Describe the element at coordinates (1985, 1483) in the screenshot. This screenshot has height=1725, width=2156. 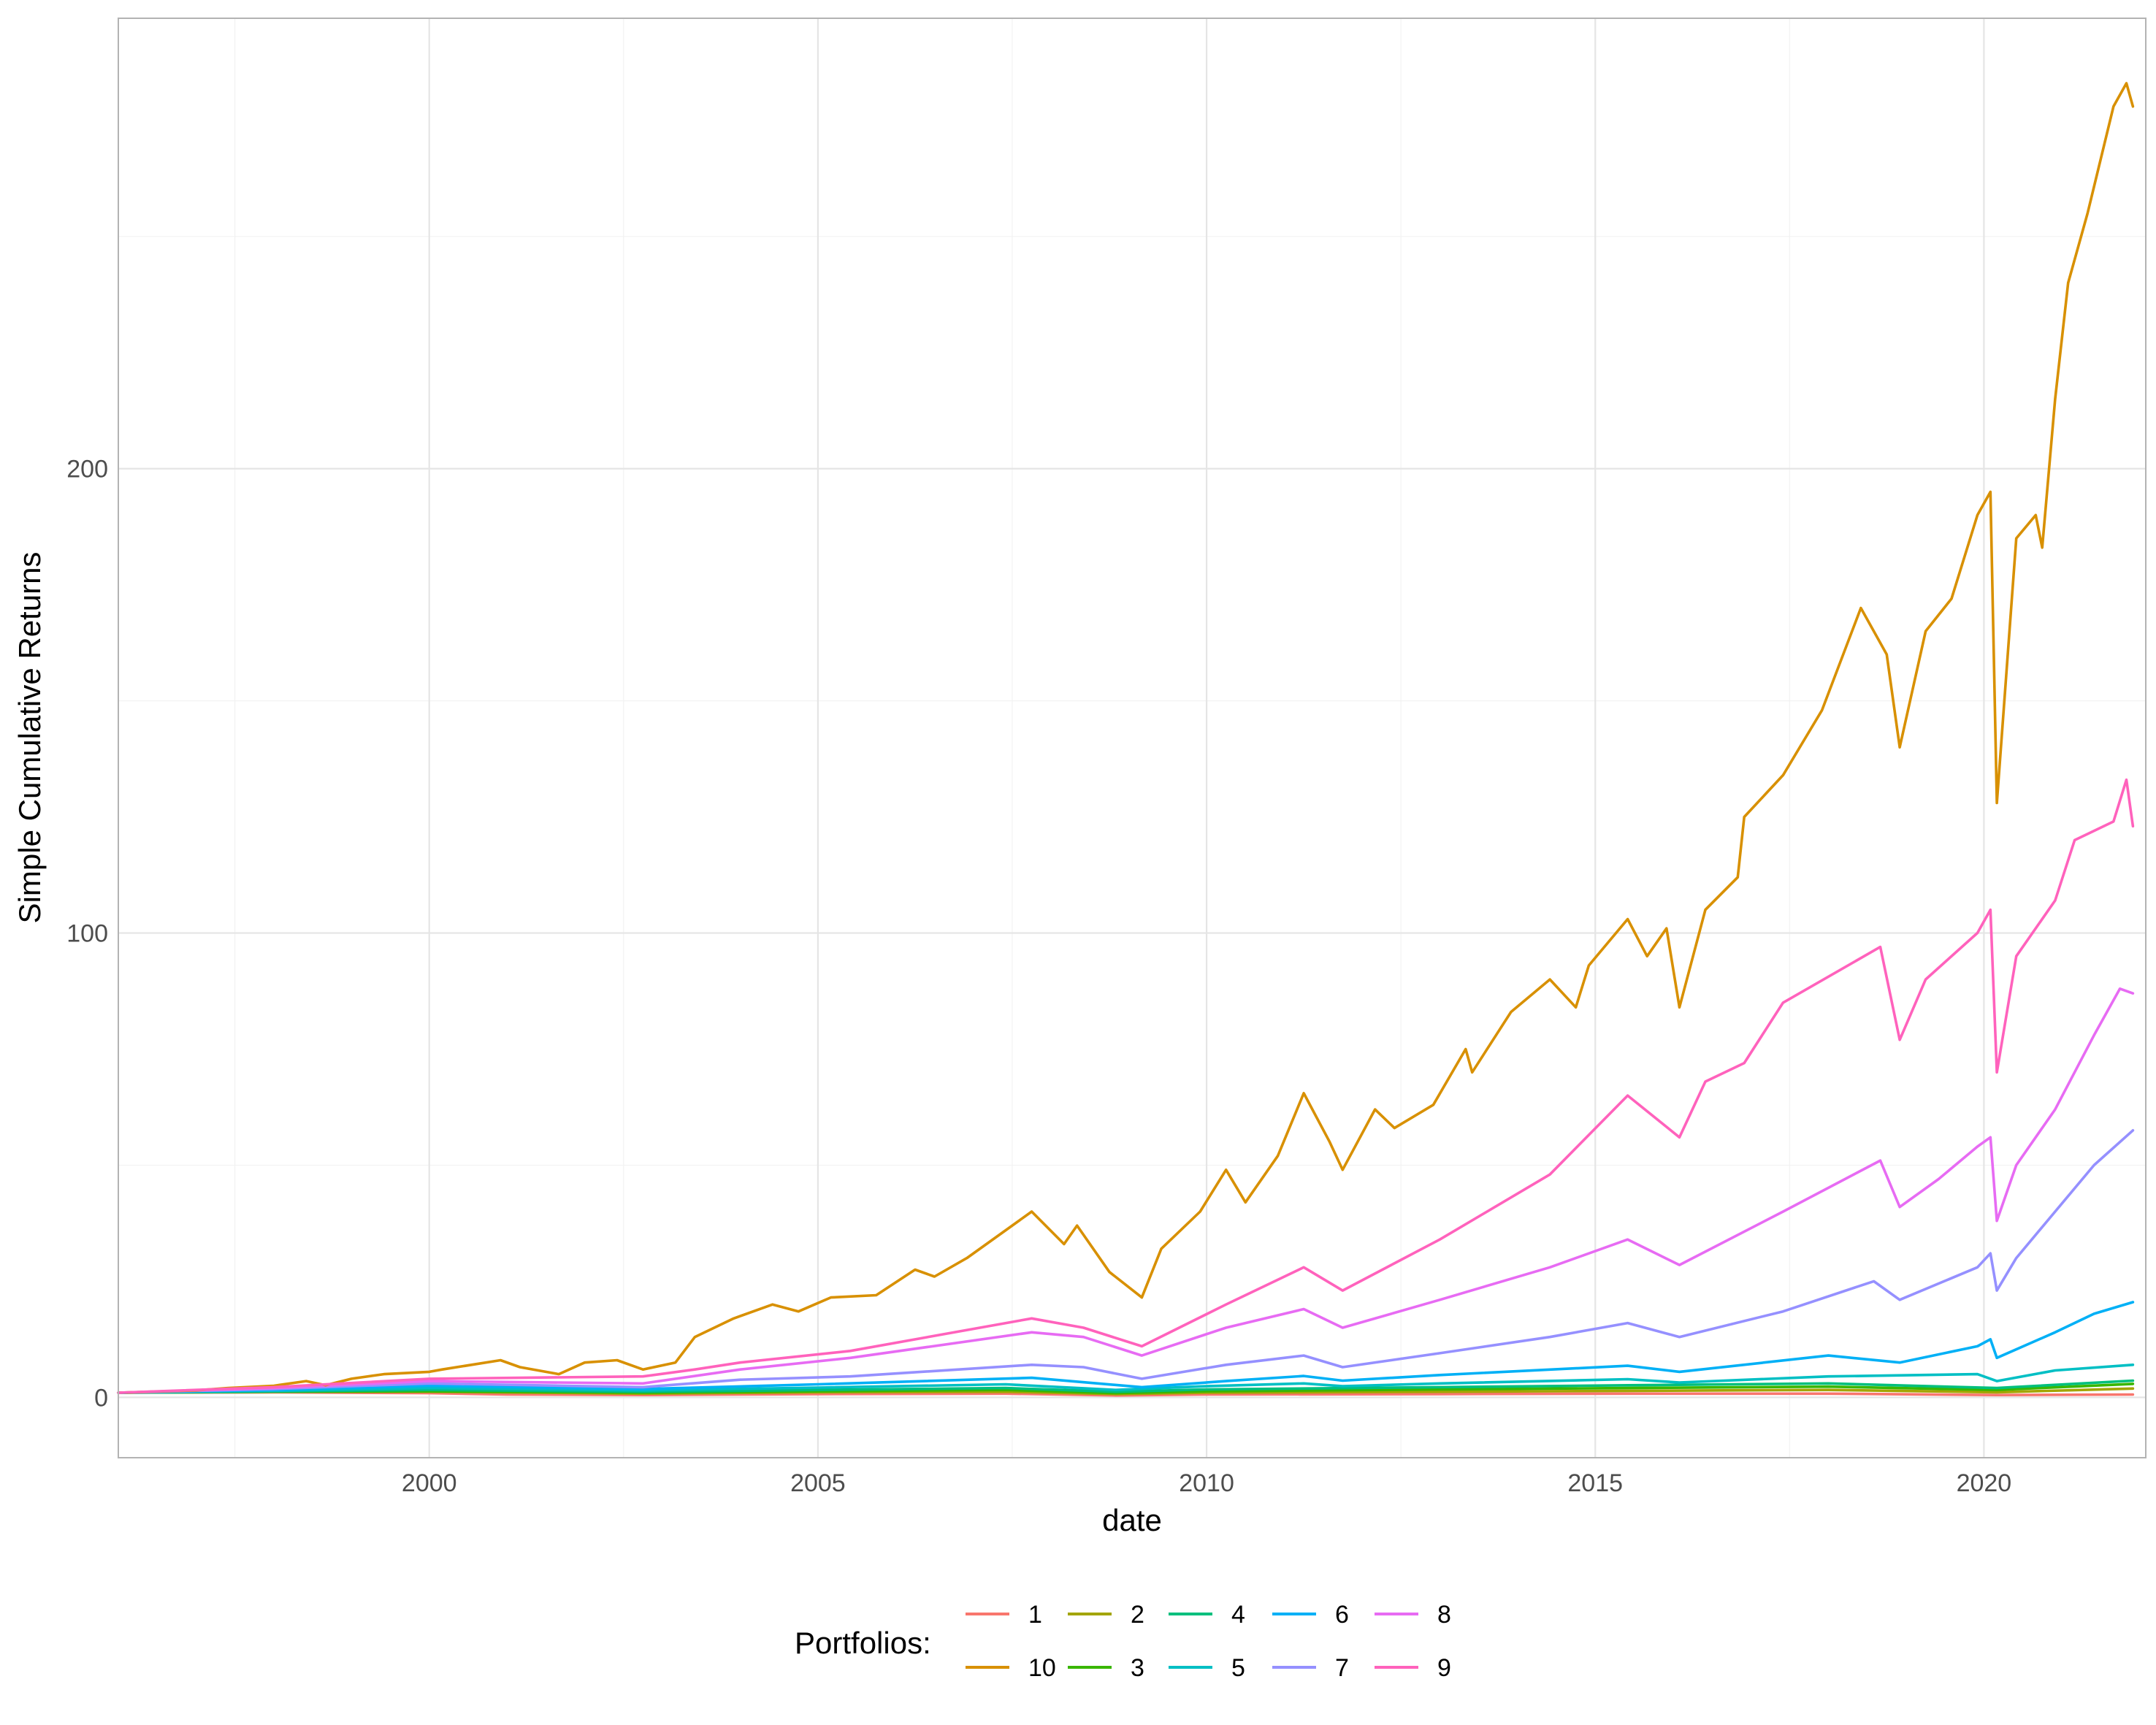
I see `x-tick-label: 2020` at that location.